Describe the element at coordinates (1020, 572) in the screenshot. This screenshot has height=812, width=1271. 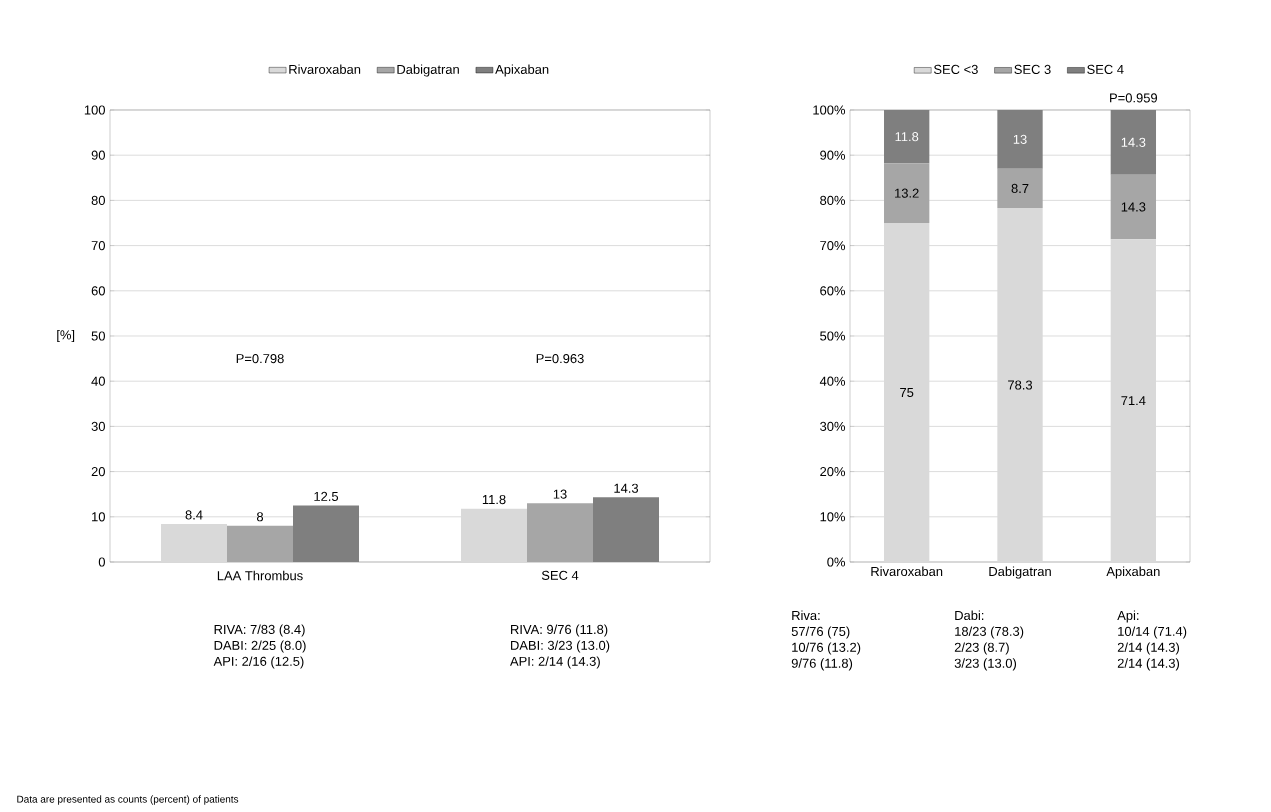
I see `x-tick-label: Dabigatran` at that location.